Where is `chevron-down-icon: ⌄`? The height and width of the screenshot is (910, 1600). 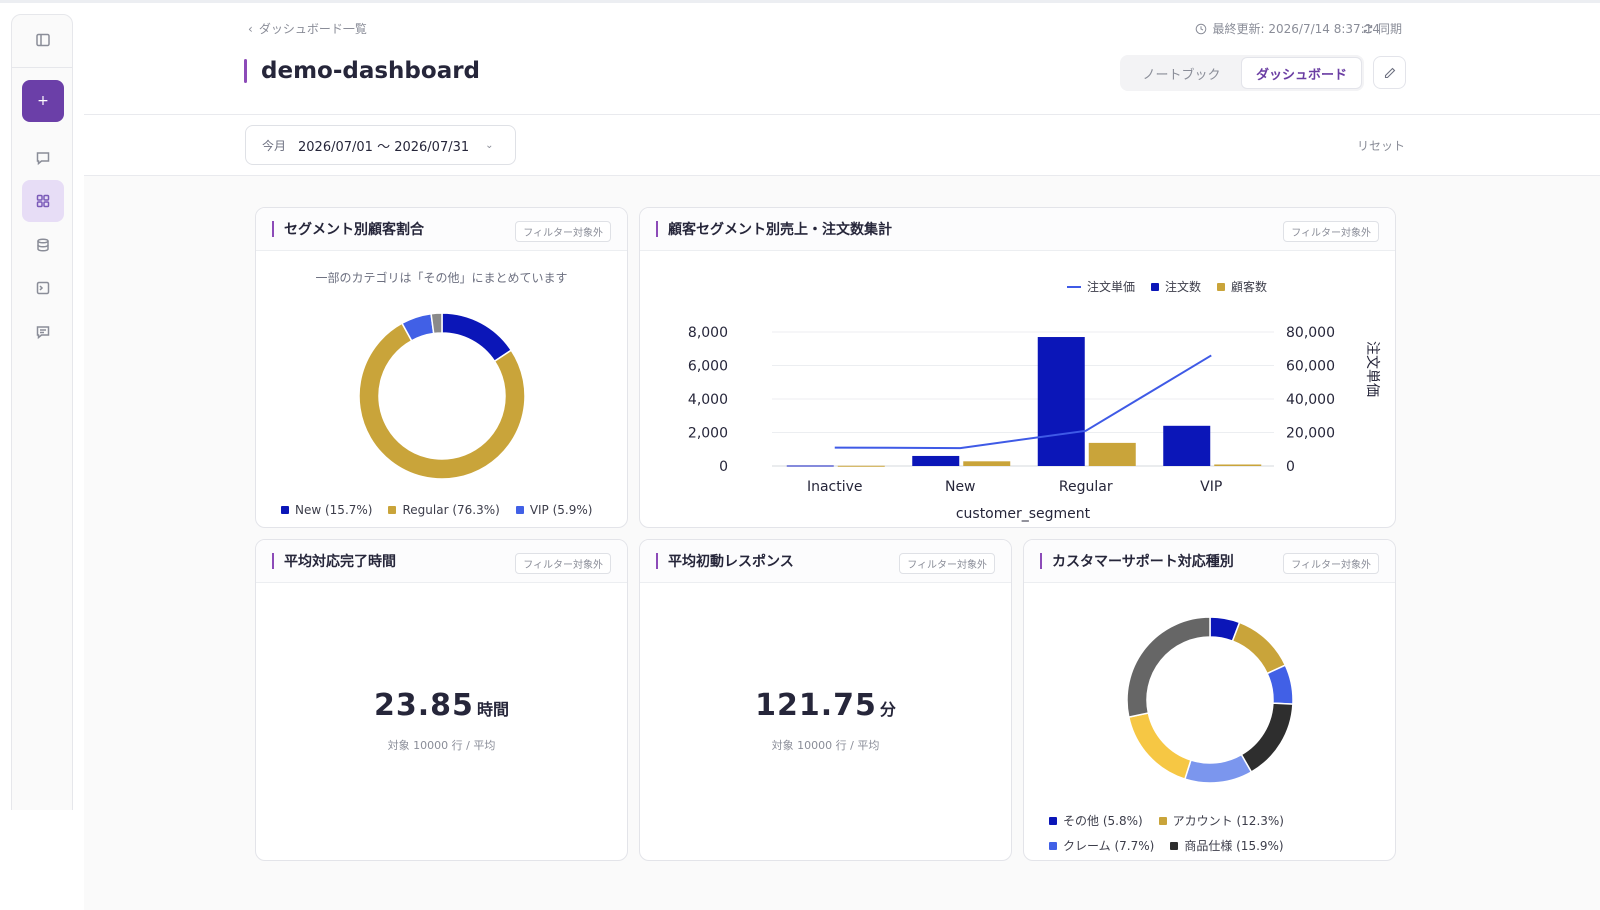 chevron-down-icon: ⌄ is located at coordinates (489, 145).